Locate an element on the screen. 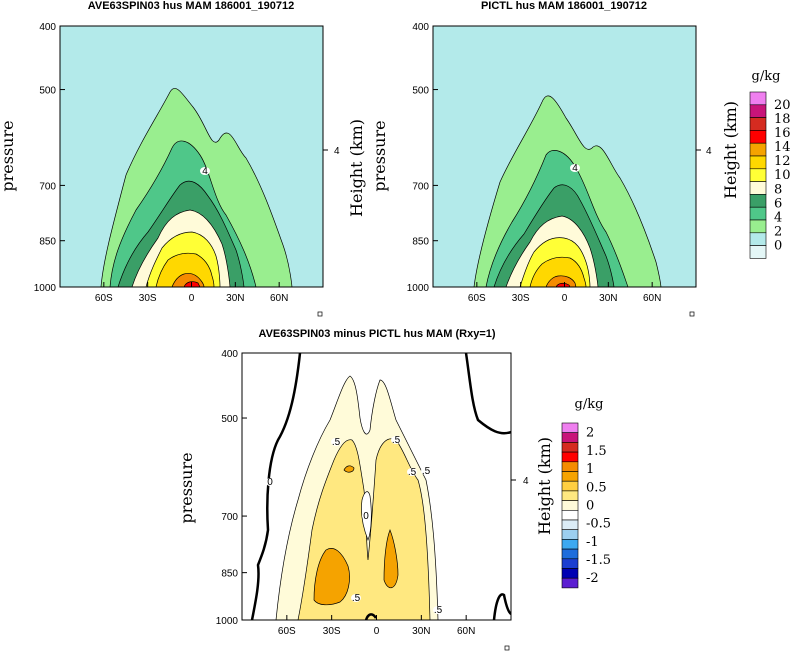  colorbar-label: 1 is located at coordinates (590, 469).